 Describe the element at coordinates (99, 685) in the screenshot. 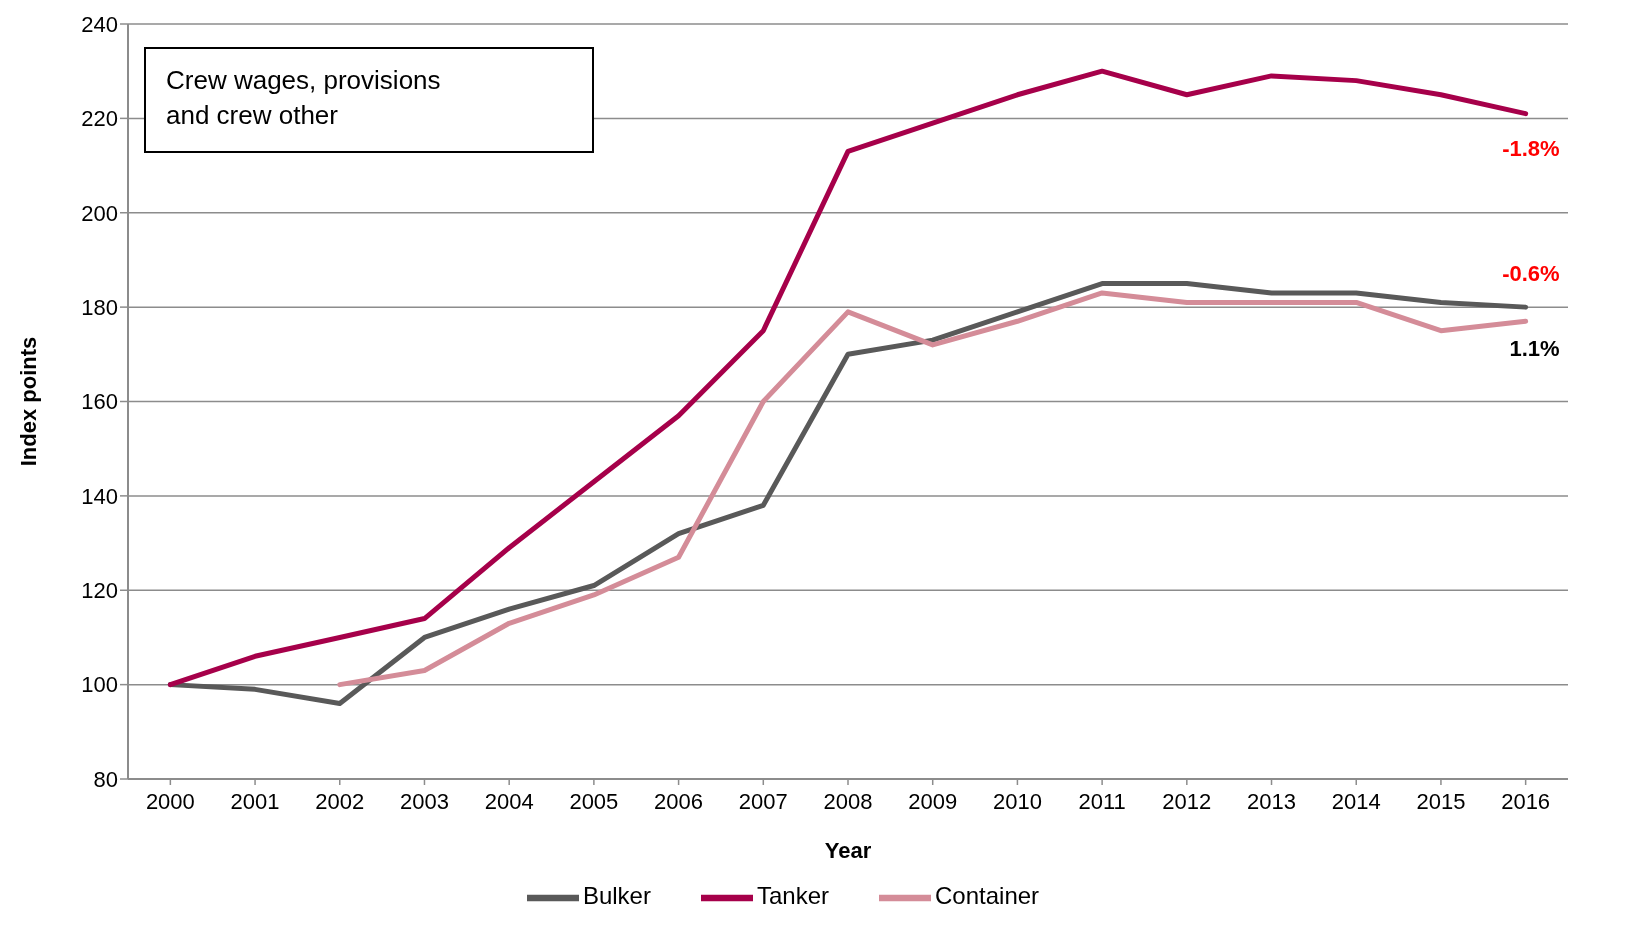

I see `y-tick-label: 100` at that location.